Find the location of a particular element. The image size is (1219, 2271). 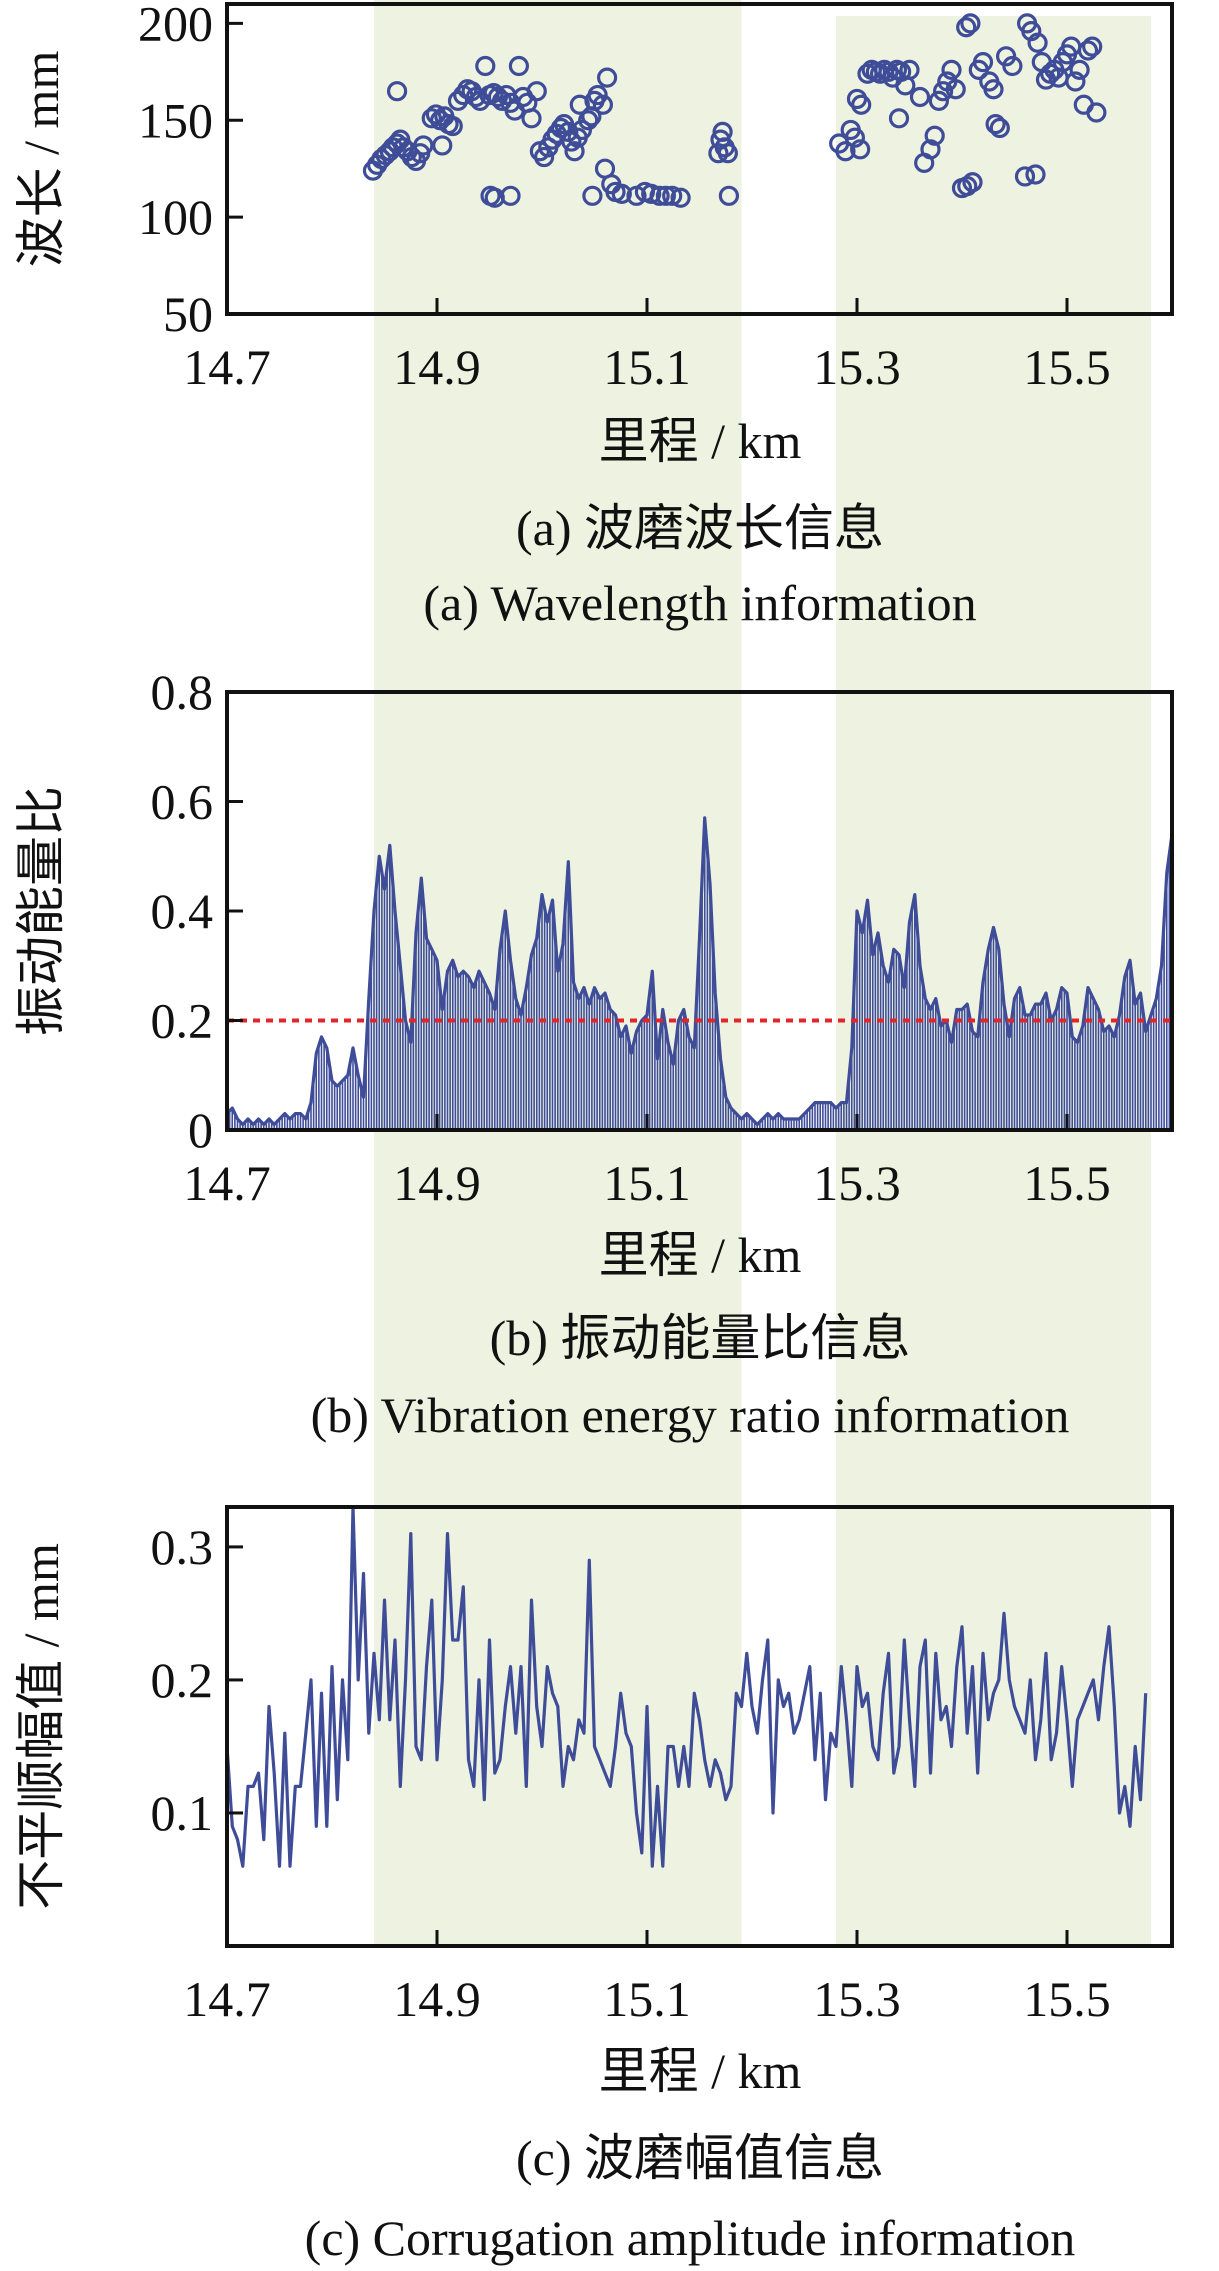

y-axis-title: 不平顺幅值 / mm is located at coordinates (41, 1726).